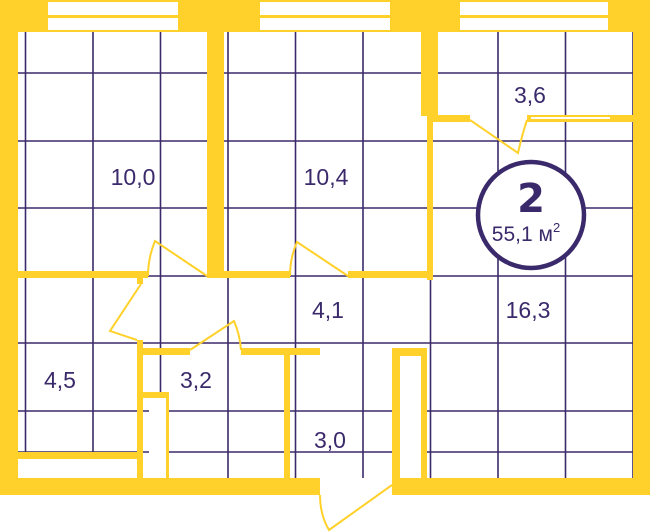  I want to click on apartment-badge: 2 55,1 м2, so click(531, 215).